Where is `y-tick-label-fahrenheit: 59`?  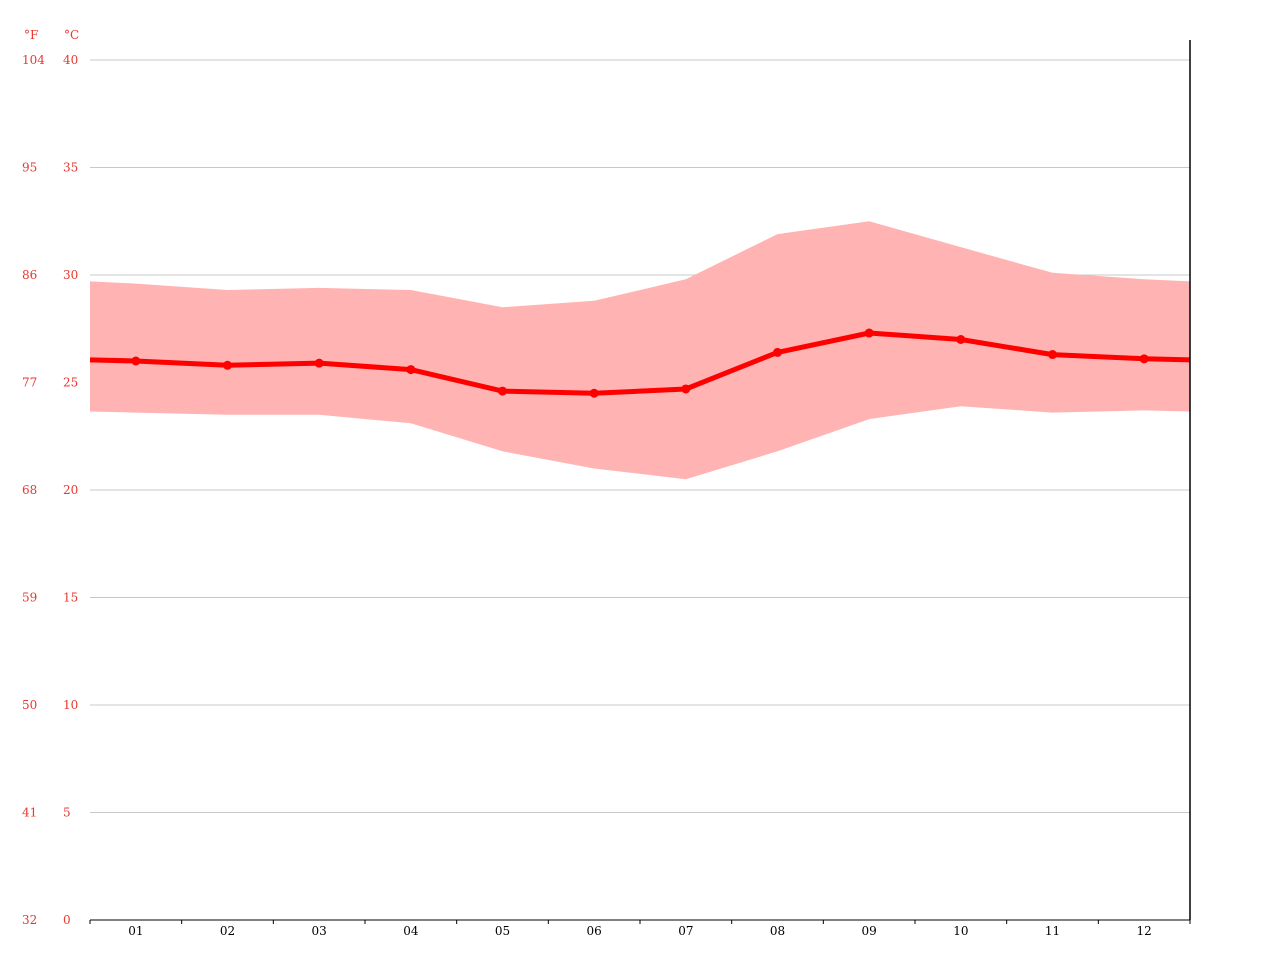
y-tick-label-fahrenheit: 59 is located at coordinates (29, 598).